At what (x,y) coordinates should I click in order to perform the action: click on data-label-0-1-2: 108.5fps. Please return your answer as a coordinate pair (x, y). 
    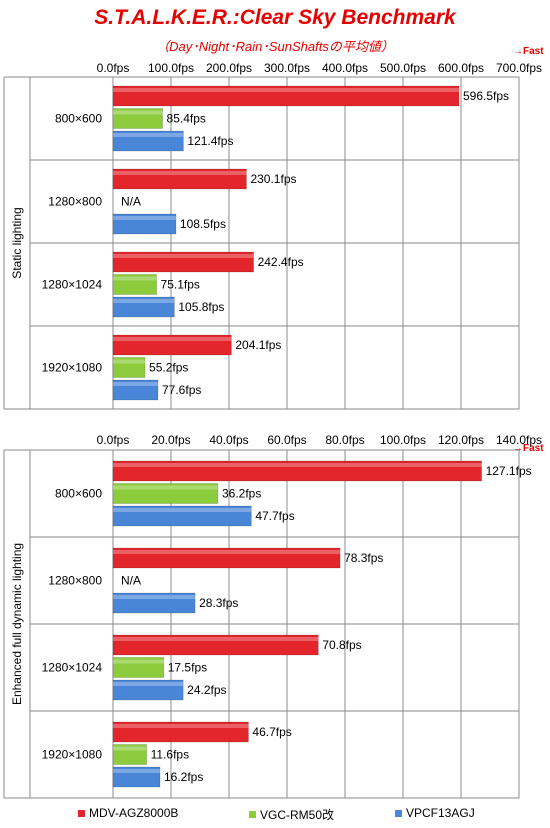
    Looking at the image, I should click on (203, 224).